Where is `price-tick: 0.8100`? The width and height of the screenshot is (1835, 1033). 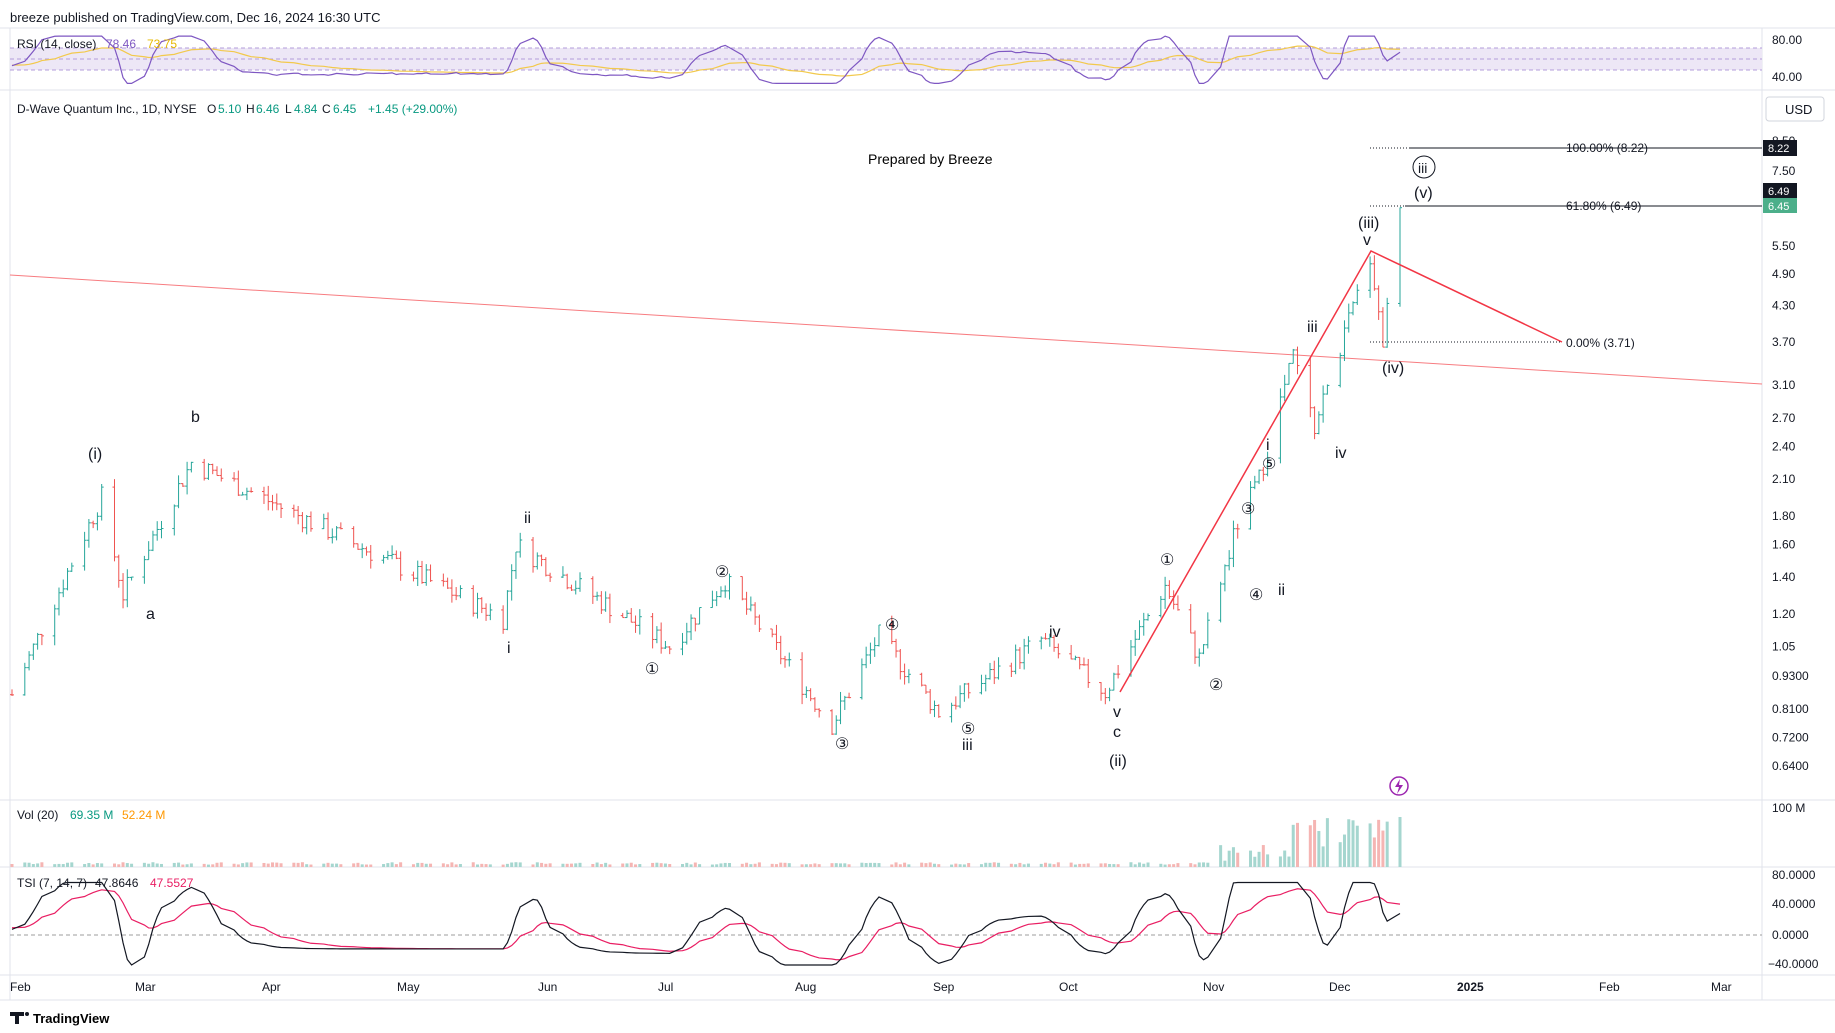 price-tick: 0.8100 is located at coordinates (1790, 709).